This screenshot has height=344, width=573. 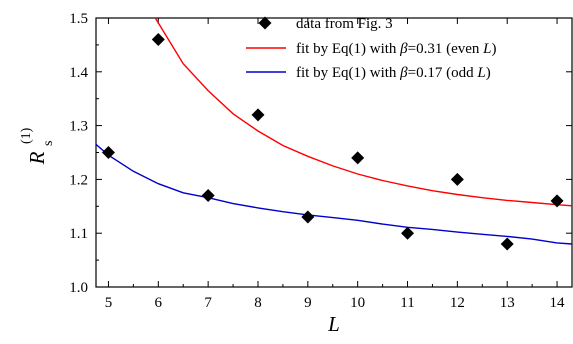 I want to click on y-axis-title-main: R, so click(x=37, y=158).